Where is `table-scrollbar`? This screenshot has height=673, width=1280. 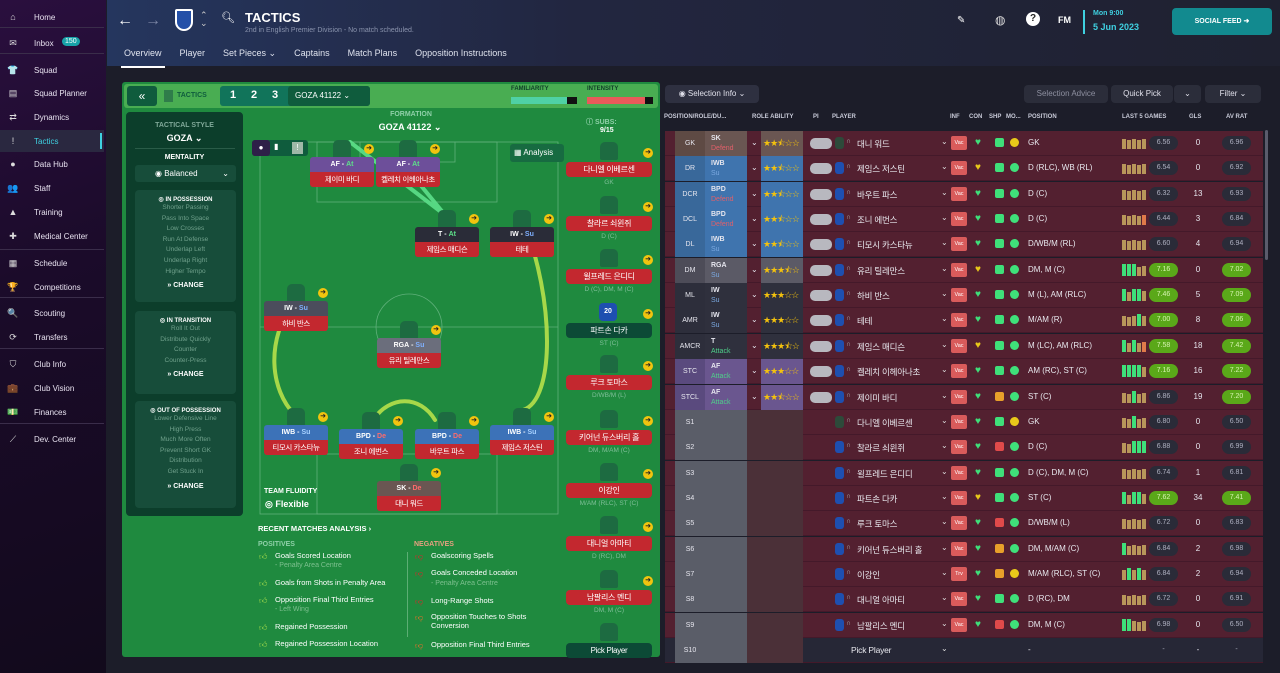
table-scrollbar is located at coordinates (1266, 195).